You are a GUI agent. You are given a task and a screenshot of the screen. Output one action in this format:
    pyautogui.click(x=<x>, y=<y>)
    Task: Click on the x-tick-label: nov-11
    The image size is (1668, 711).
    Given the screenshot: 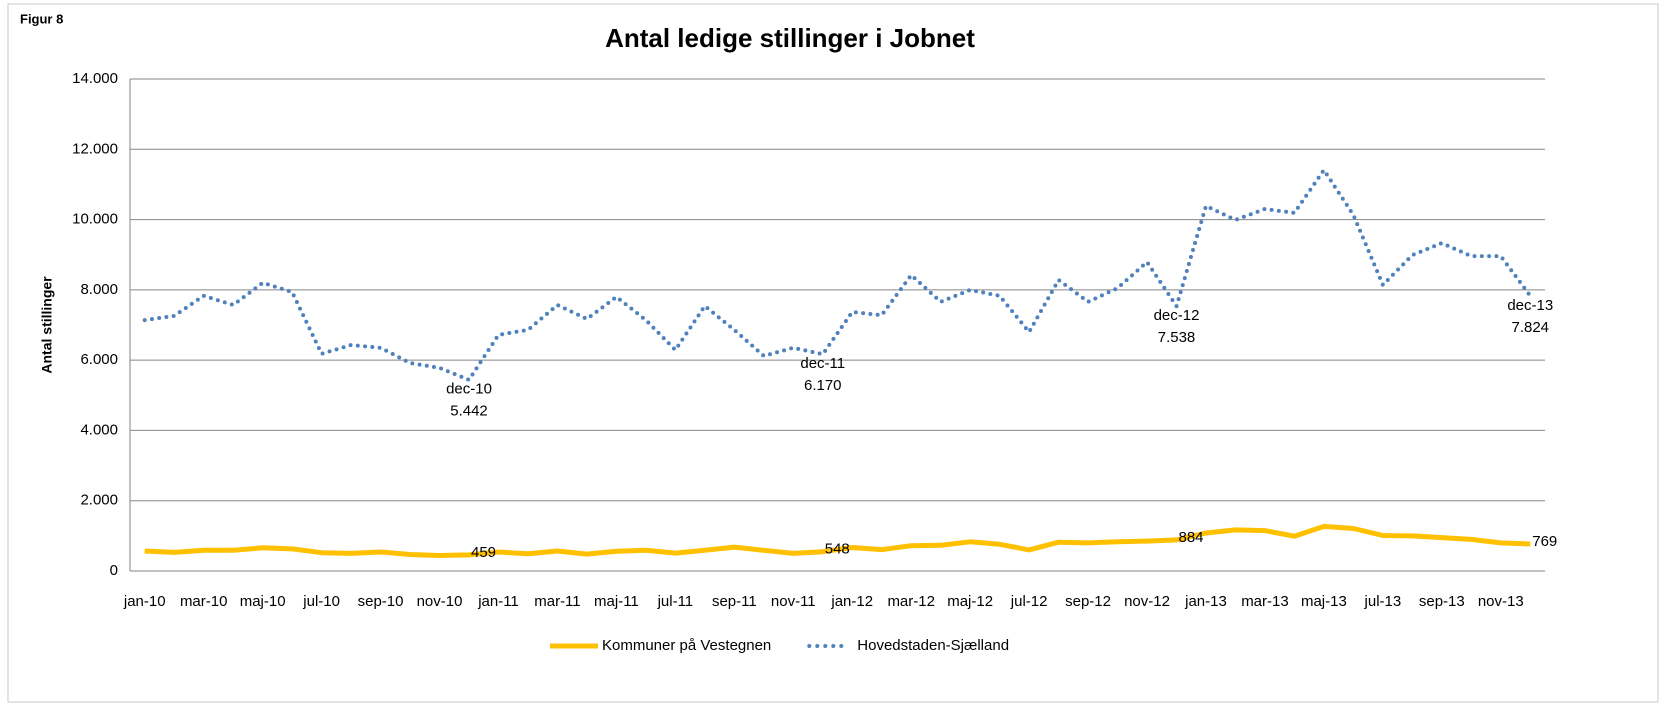 What is the action you would take?
    pyautogui.click(x=793, y=601)
    